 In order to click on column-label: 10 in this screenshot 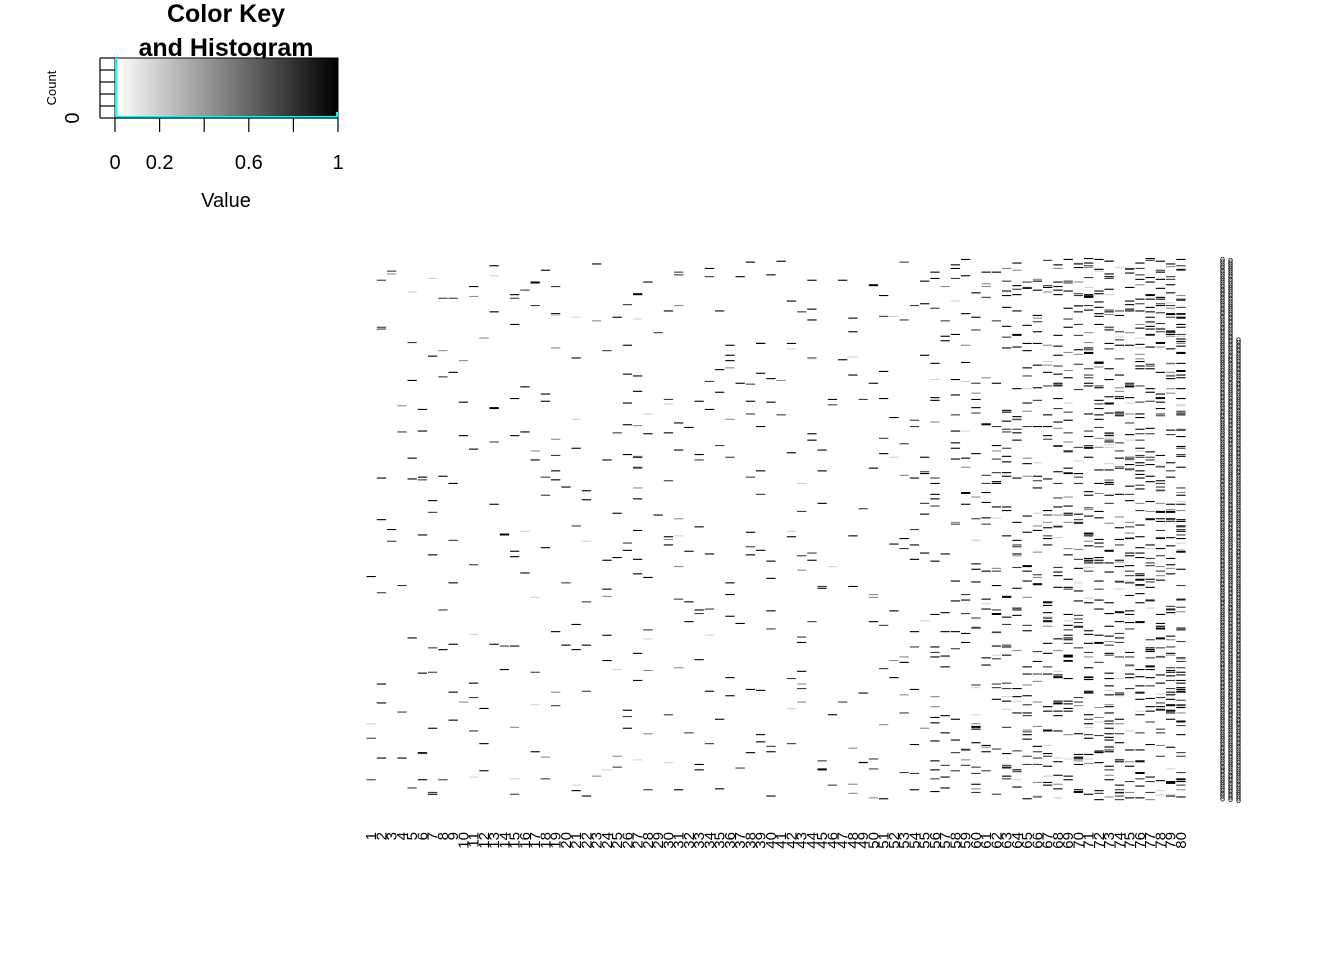, I will do `click(463, 840)`.